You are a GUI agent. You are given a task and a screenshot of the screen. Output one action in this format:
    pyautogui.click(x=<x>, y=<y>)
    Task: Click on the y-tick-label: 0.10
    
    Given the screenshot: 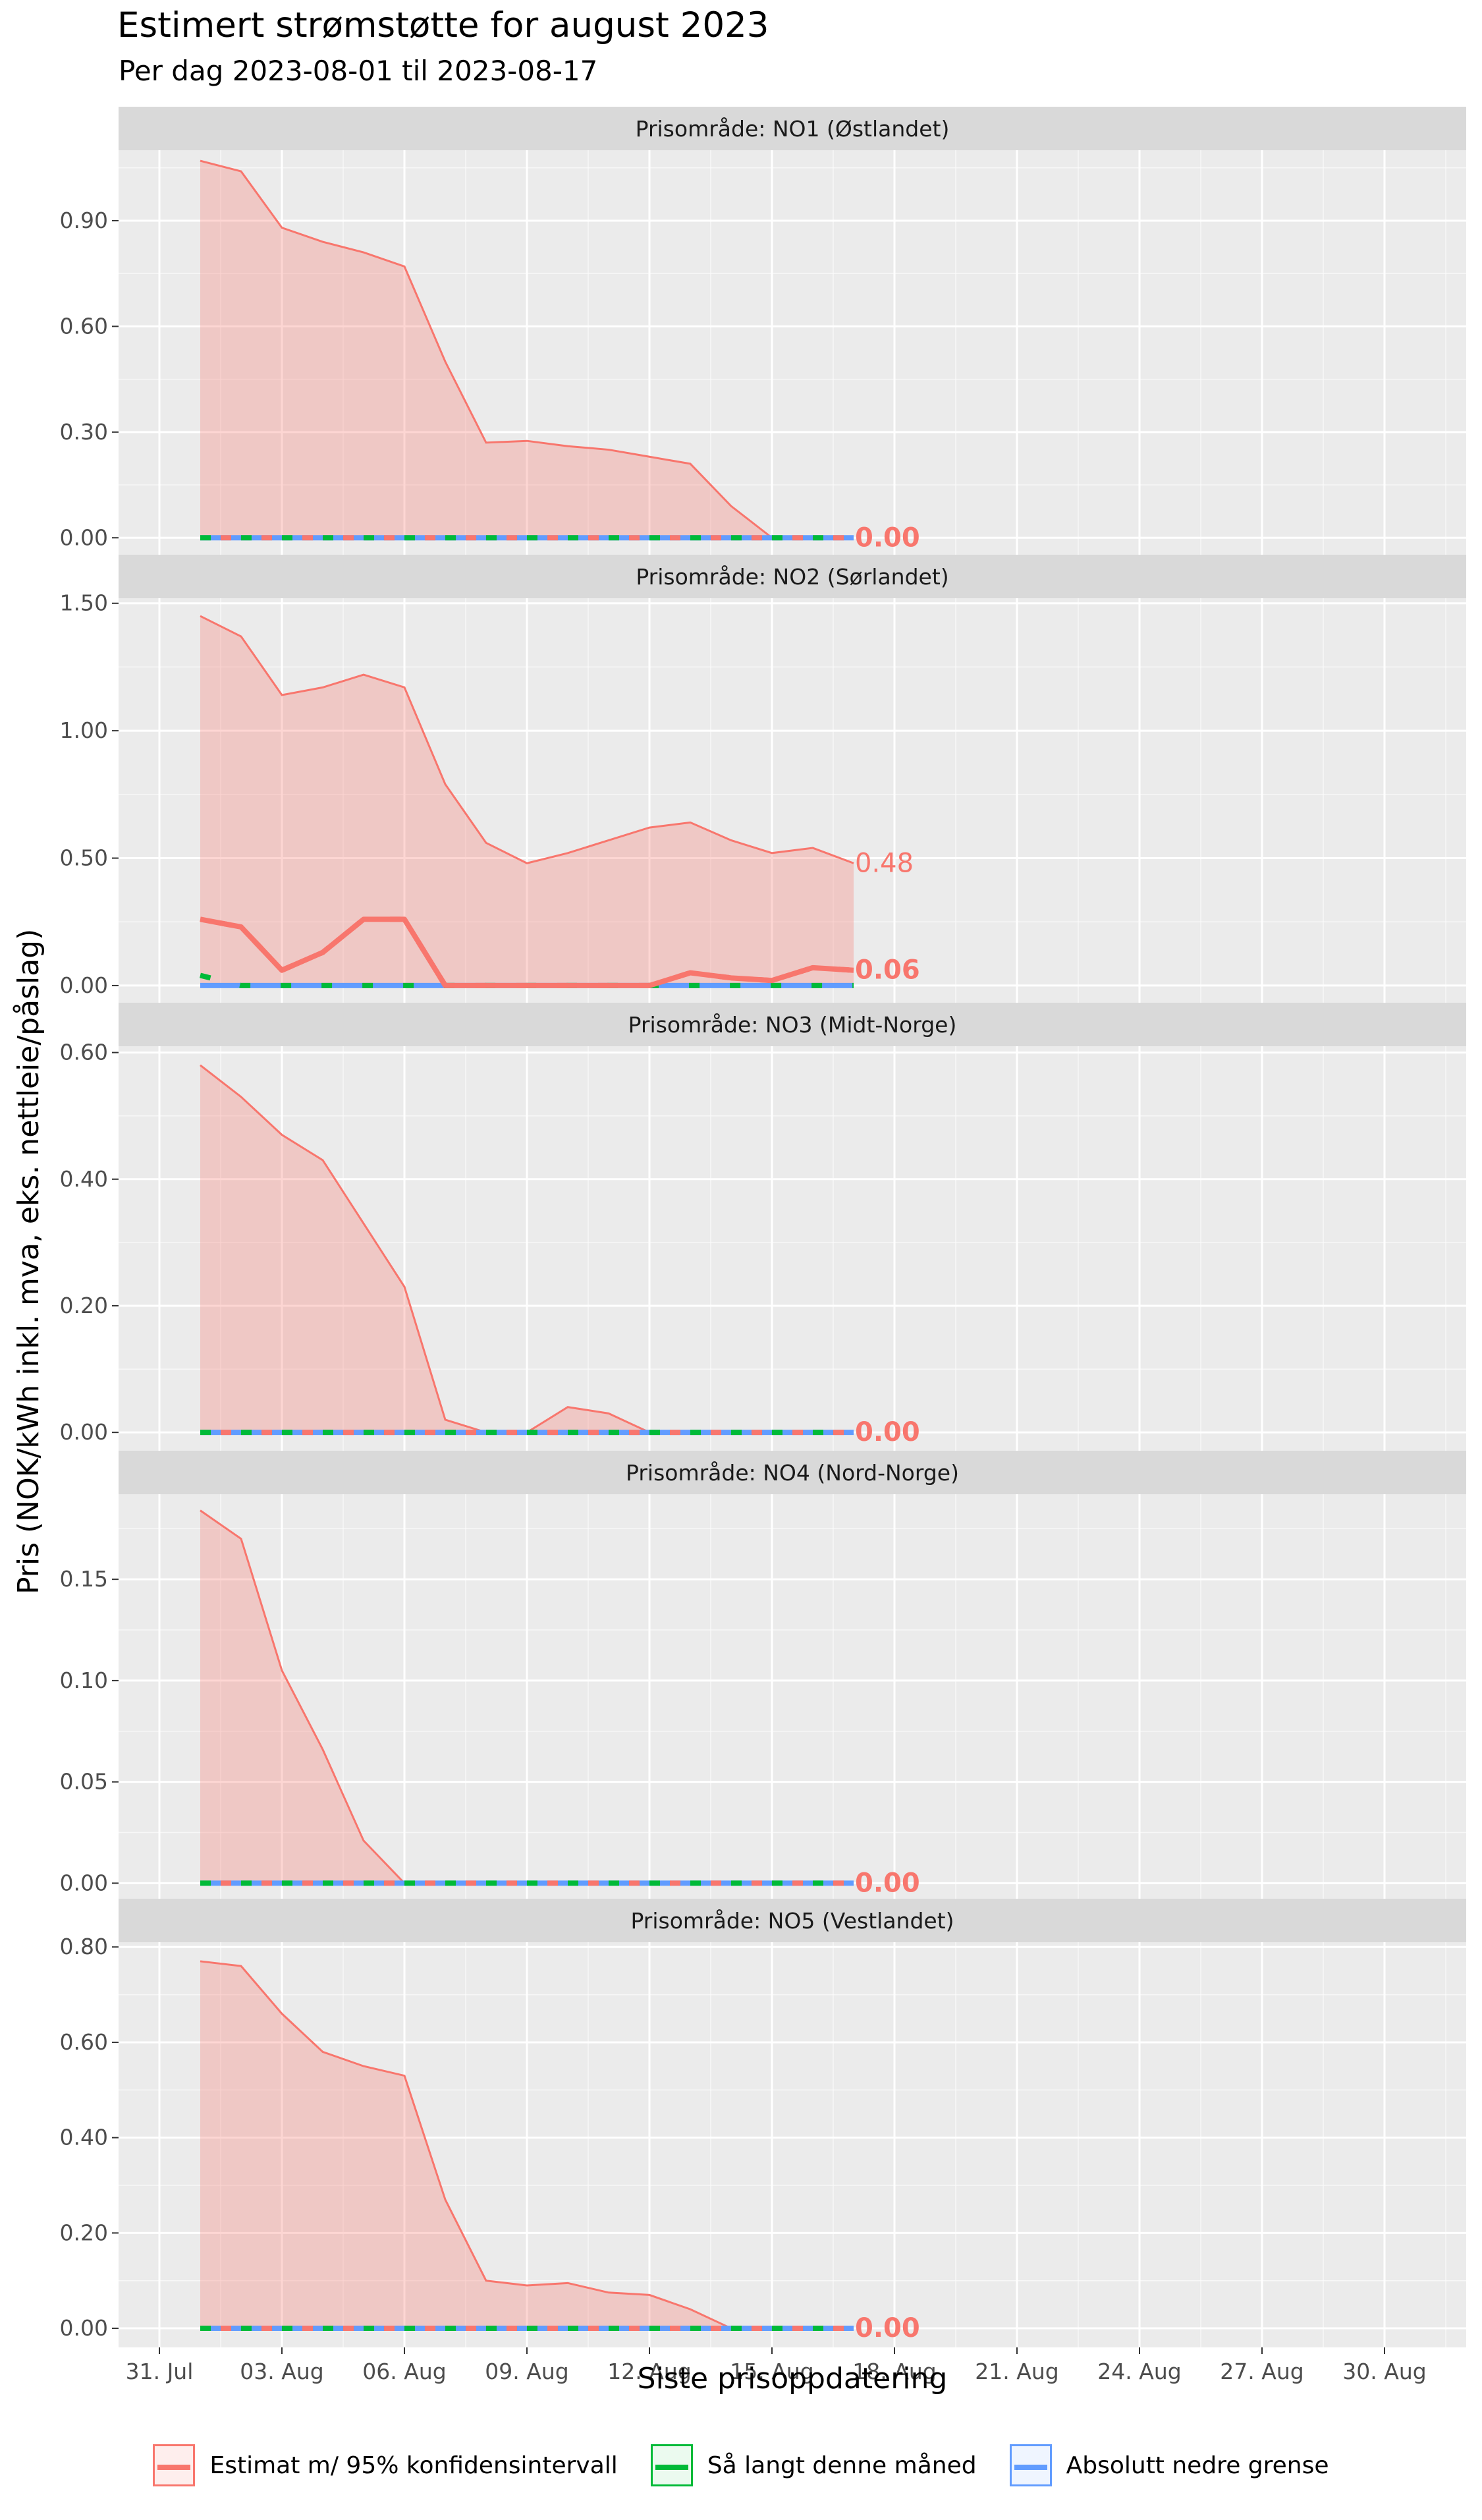 What is the action you would take?
    pyautogui.click(x=84, y=1680)
    